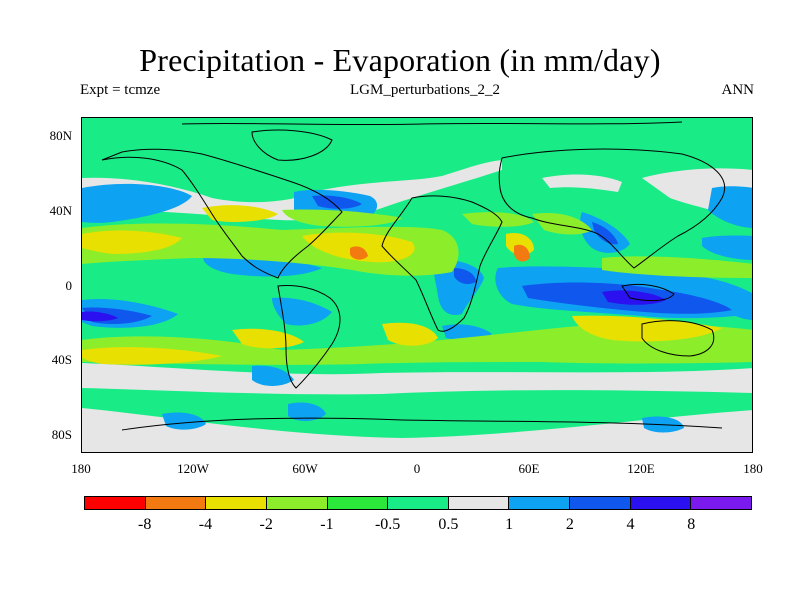 Image resolution: width=800 pixels, height=600 pixels. I want to click on lon-label-60e: 60E, so click(529, 468).